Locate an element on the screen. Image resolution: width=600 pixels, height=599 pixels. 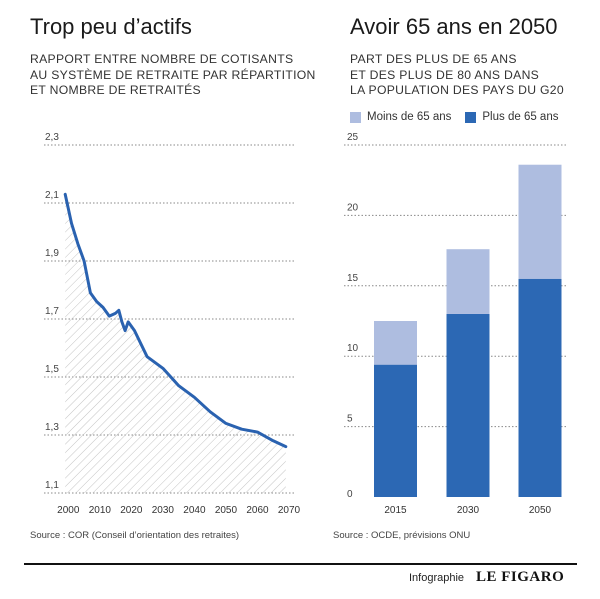
bar-chart-x-tick-label: 2015 is located at coordinates (395, 510).